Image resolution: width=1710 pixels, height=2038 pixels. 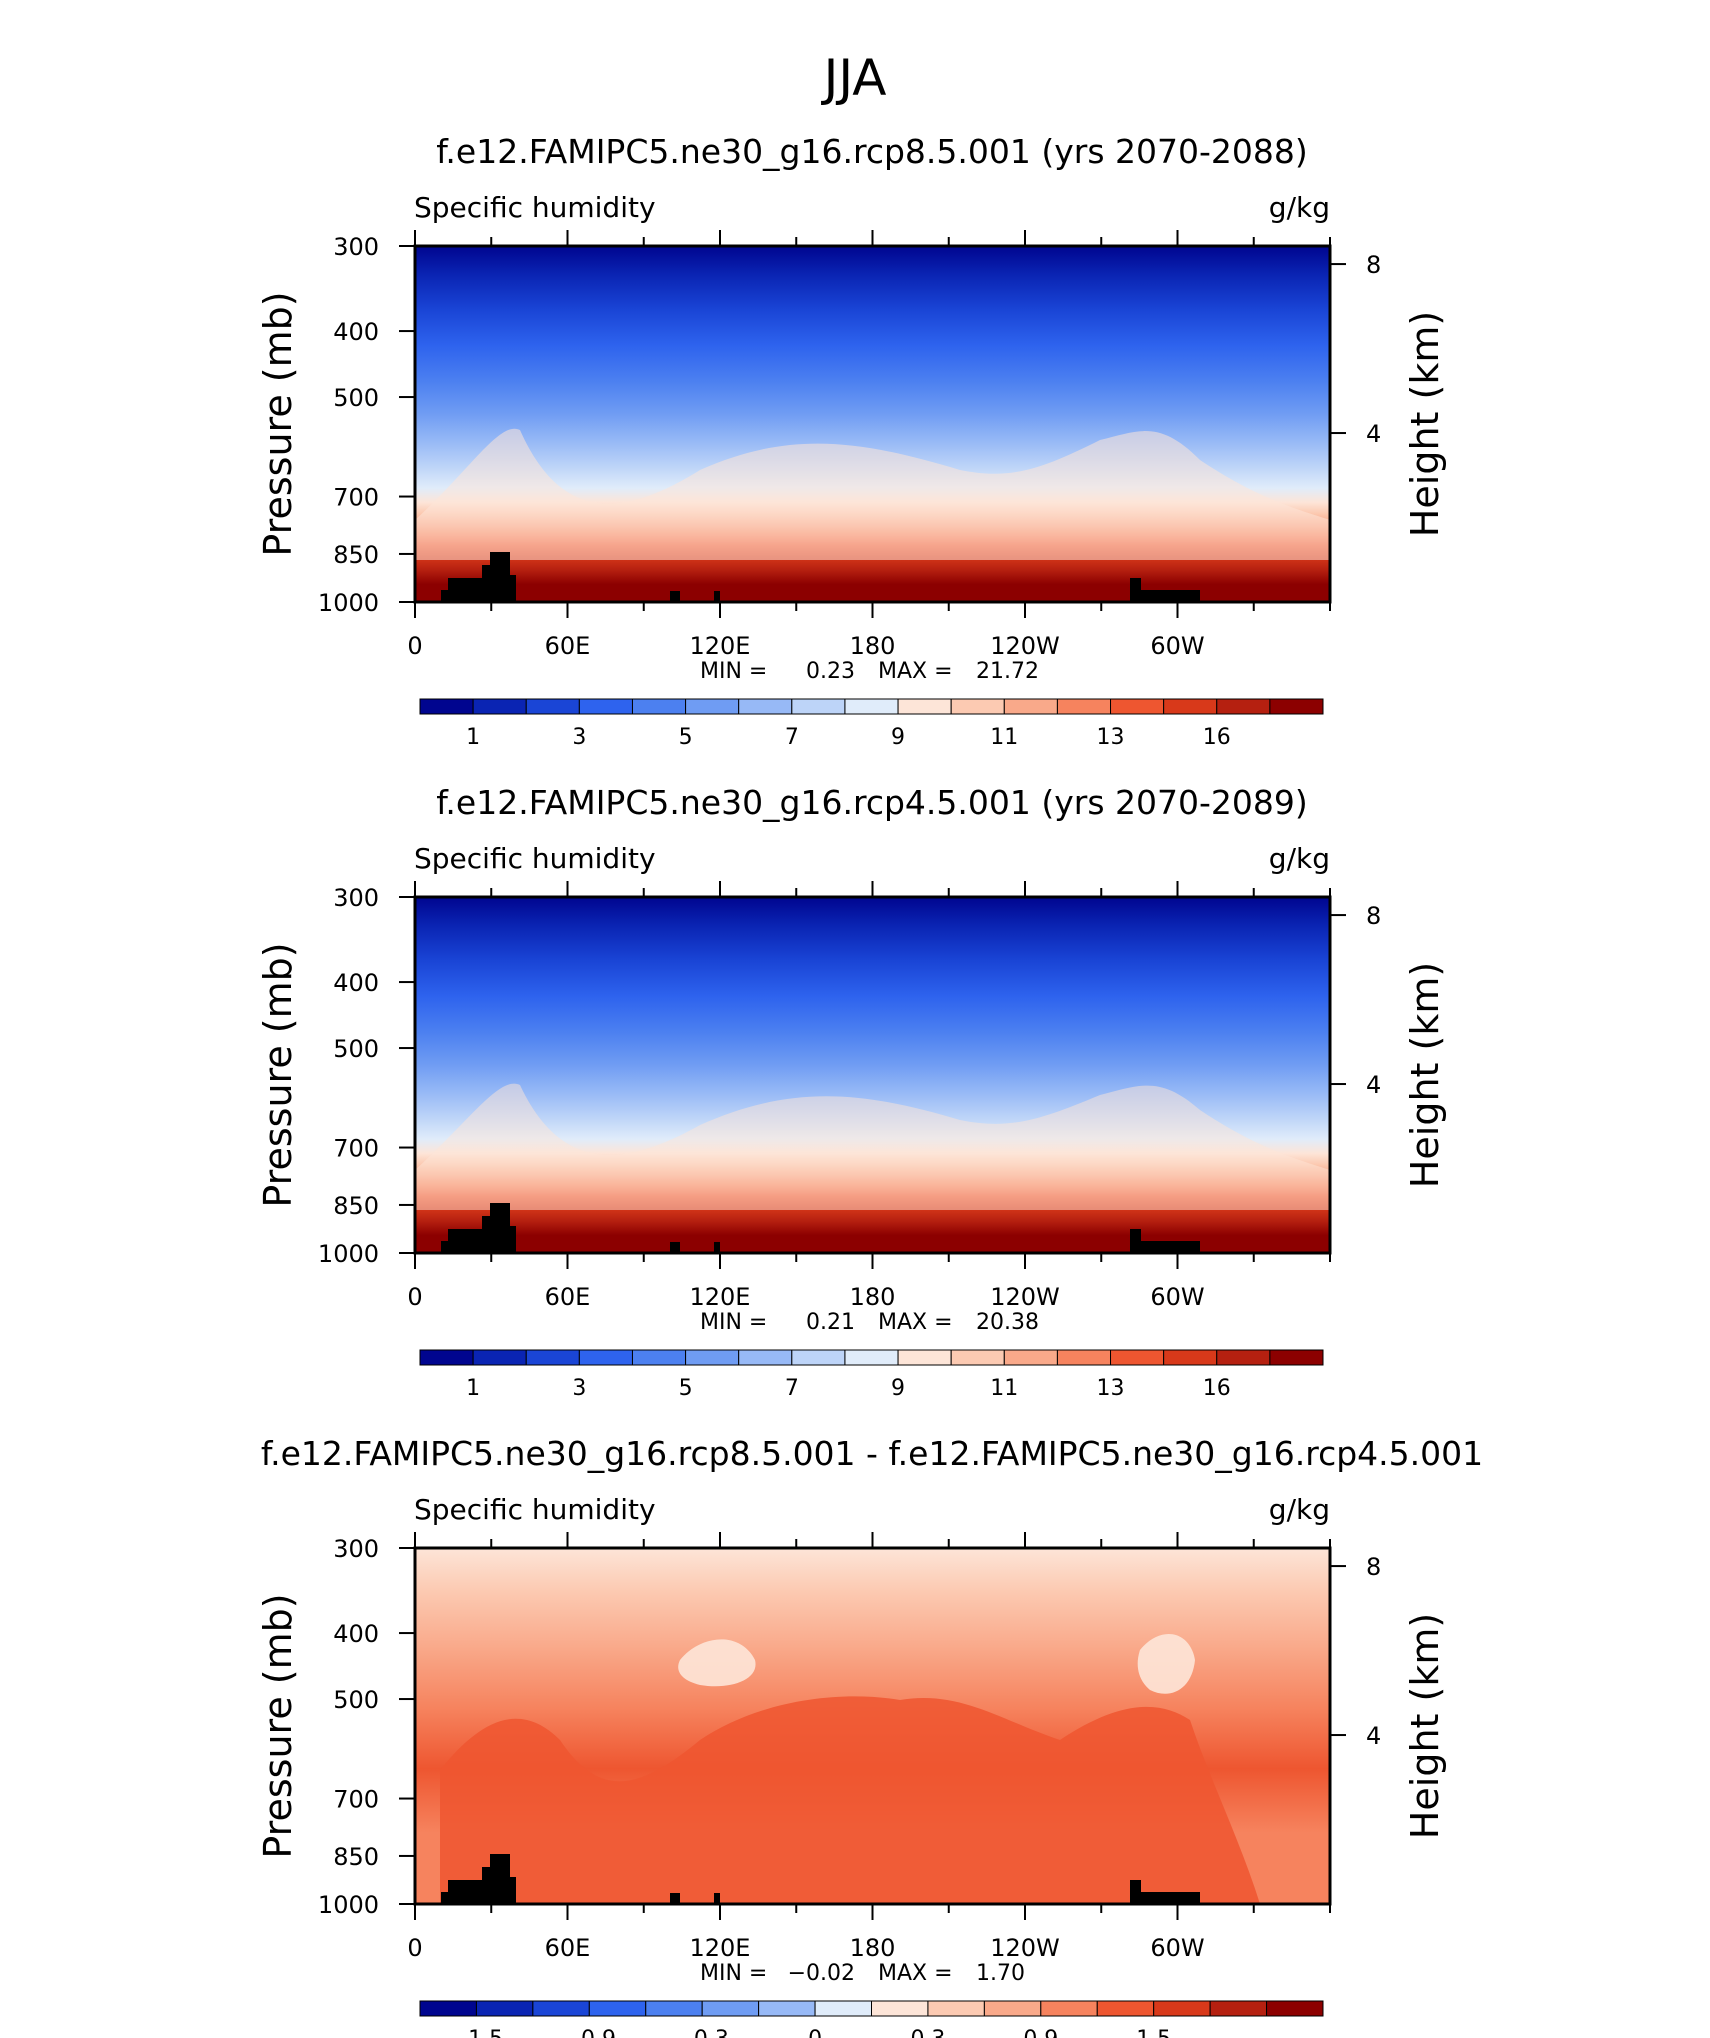 What do you see at coordinates (278, 1074) in the screenshot?
I see `panel-2-ylabel: Pressure (mb)` at bounding box center [278, 1074].